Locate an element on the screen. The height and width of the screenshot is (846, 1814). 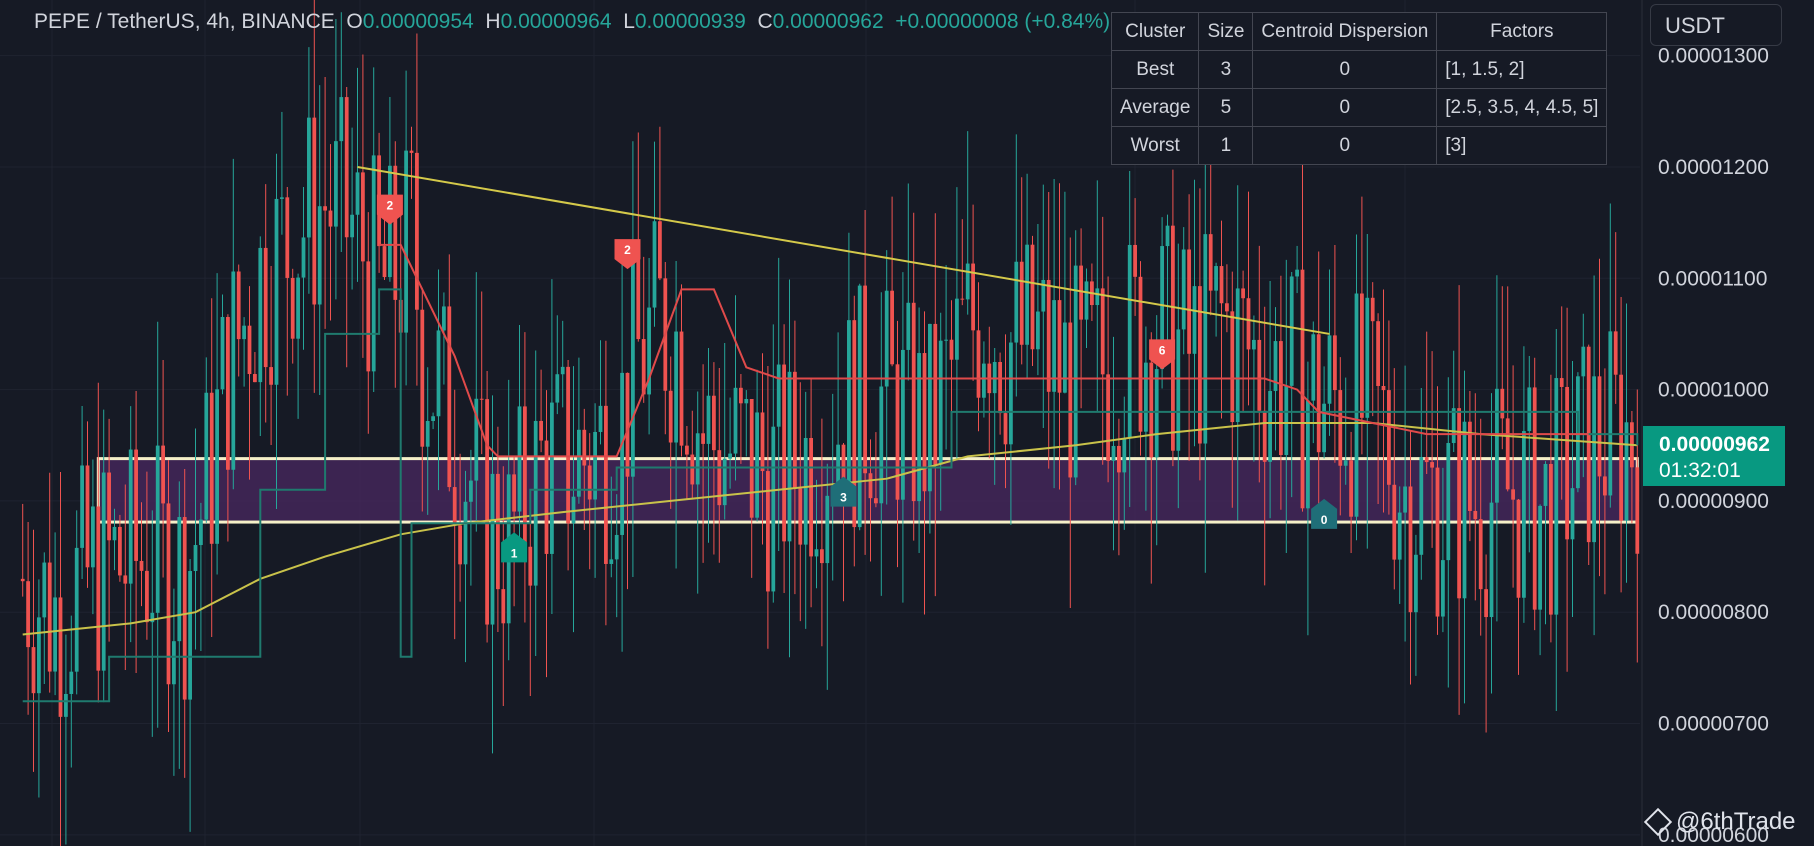
currency-selector: USDT is located at coordinates (1716, 25).